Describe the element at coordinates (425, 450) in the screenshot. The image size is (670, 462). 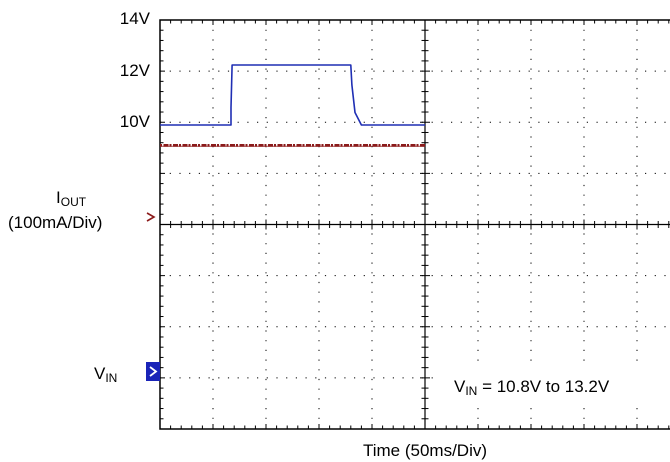
I see `x-axis-label: Time (50ms/Div)` at that location.